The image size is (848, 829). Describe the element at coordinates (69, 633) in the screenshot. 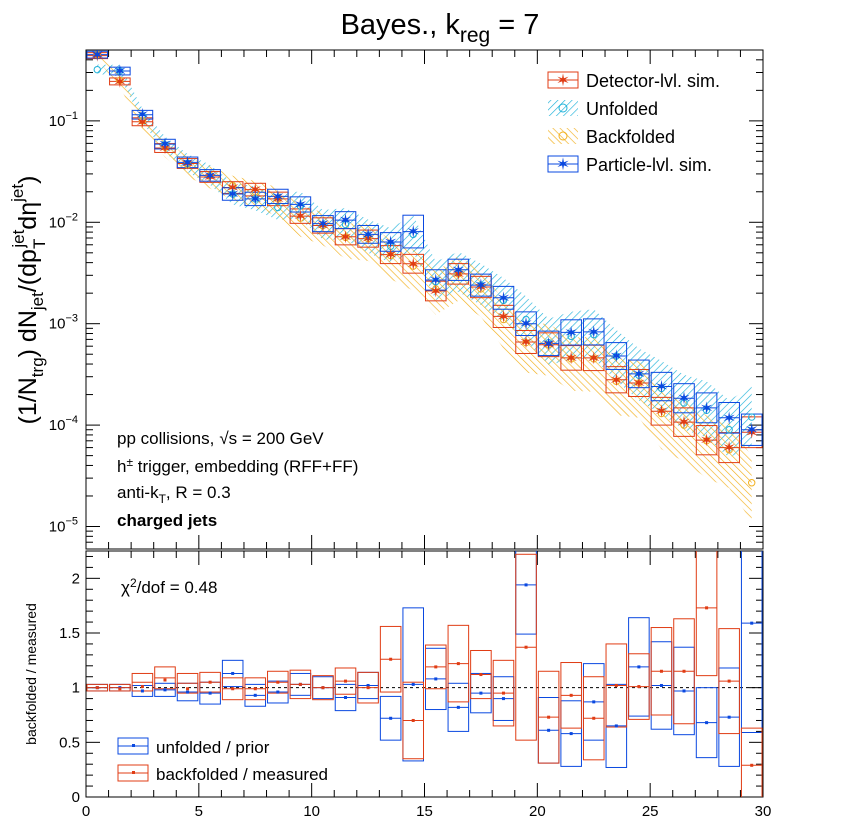

I see `y-tick-label: 1.5` at that location.